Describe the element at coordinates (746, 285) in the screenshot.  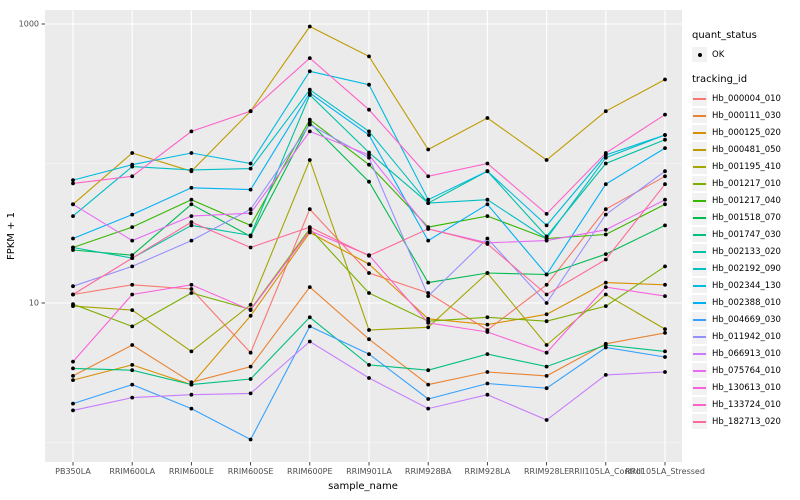
I see `legend-item-label: Hb_002344_130` at that location.